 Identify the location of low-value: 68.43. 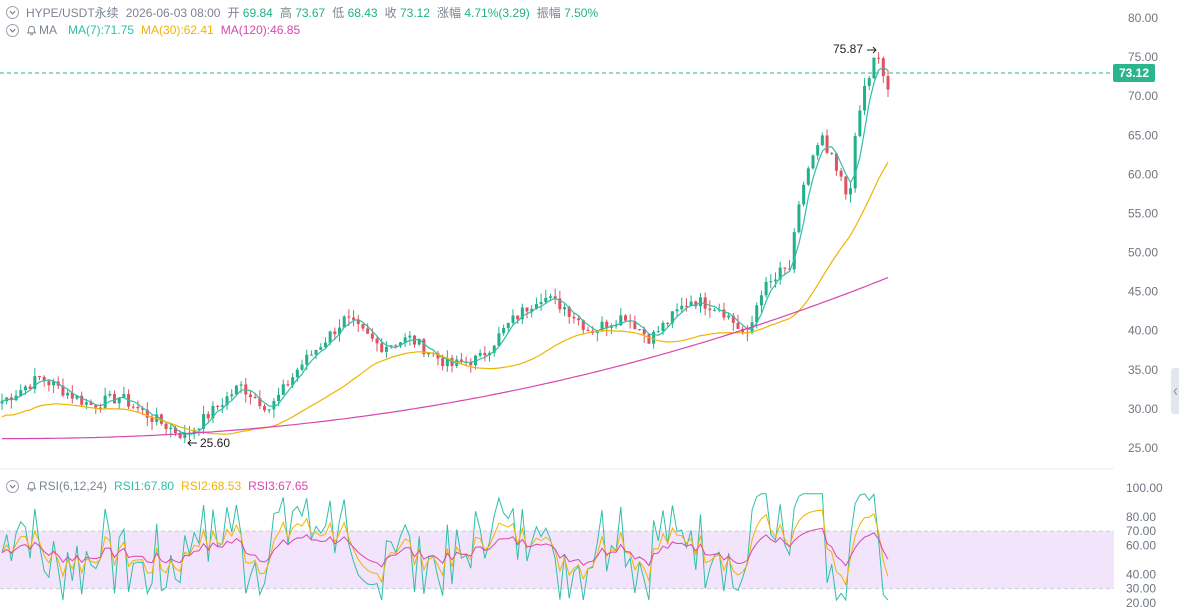
(362, 13).